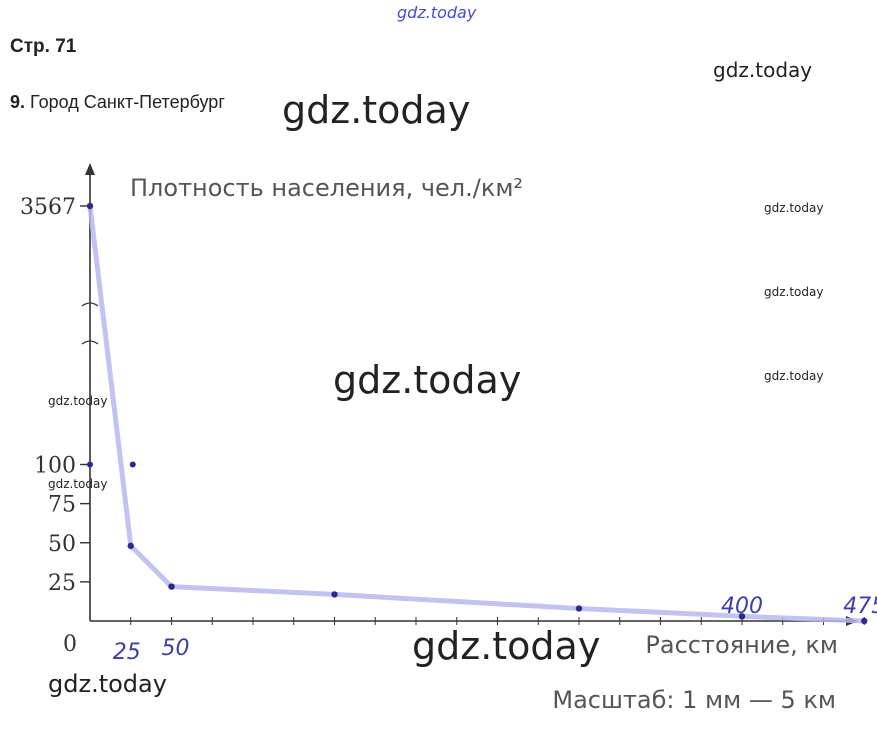  What do you see at coordinates (860, 606) in the screenshot?
I see `x-tick-label: 475` at bounding box center [860, 606].